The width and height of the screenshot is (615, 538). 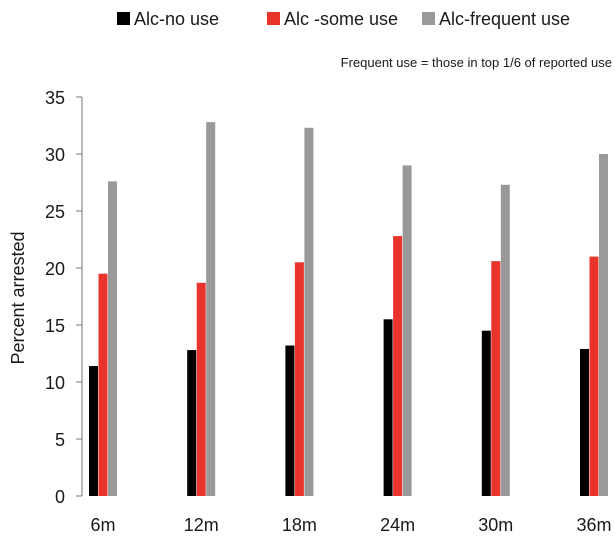 What do you see at coordinates (398, 366) in the screenshot?
I see `bar-24m-some-use` at bounding box center [398, 366].